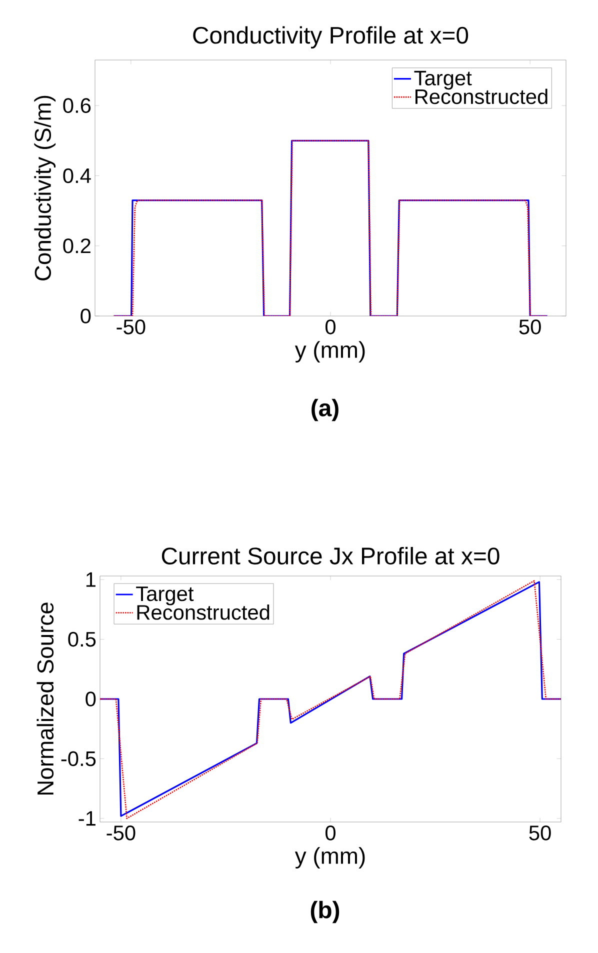 The width and height of the screenshot is (598, 953). What do you see at coordinates (76, 246) in the screenshot?
I see `y-tick-label: 0.2` at bounding box center [76, 246].